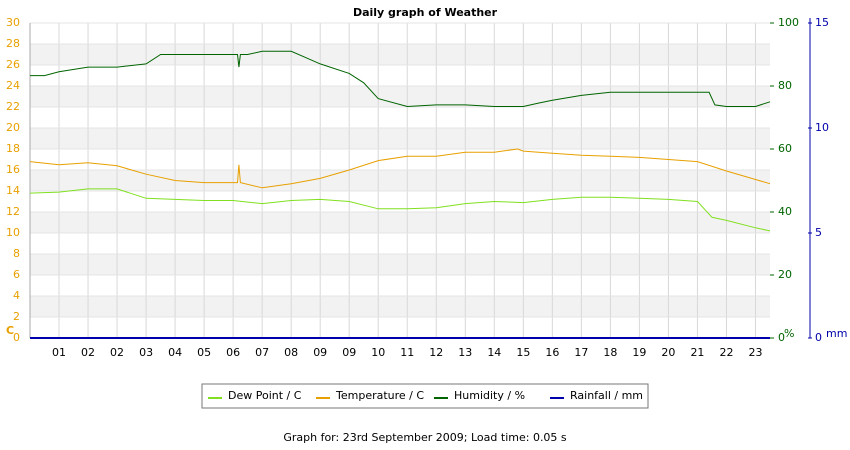 This screenshot has width=850, height=450. I want to click on y-tick-label: 2, so click(16, 316).